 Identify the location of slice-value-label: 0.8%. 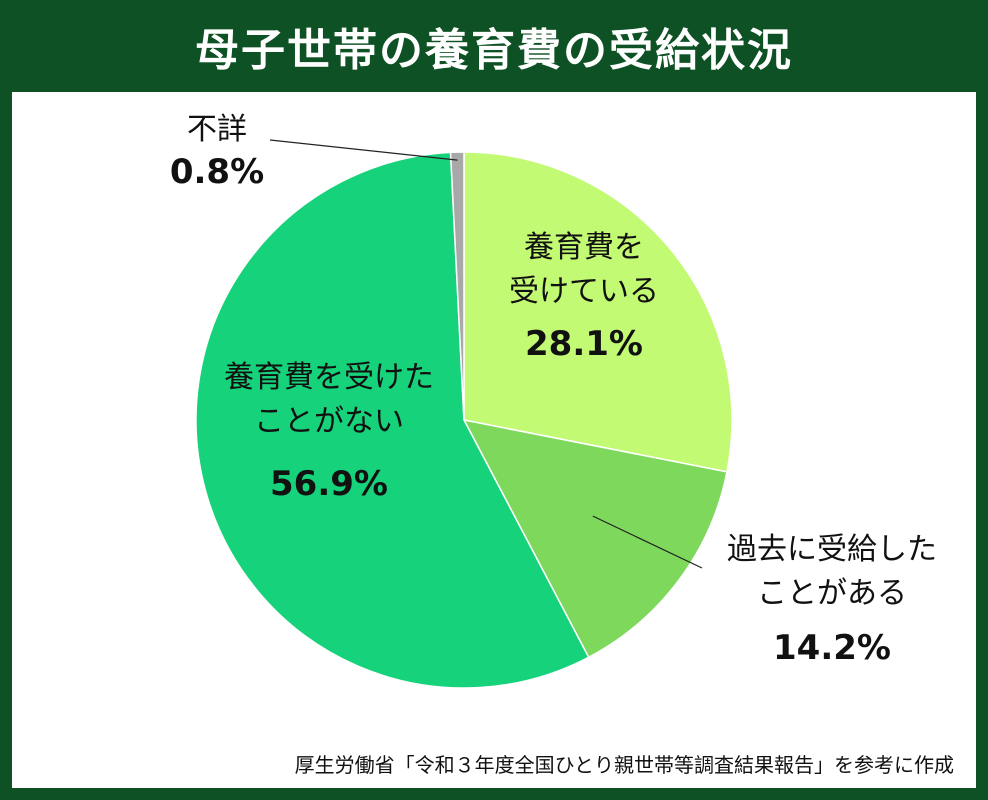
(217, 172).